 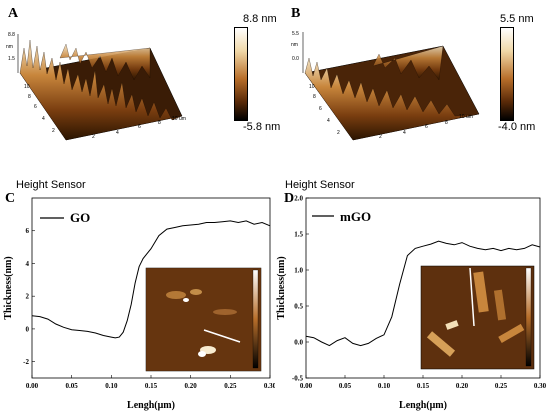 I want to click on b-xtick-2: 6, so click(x=426, y=127).